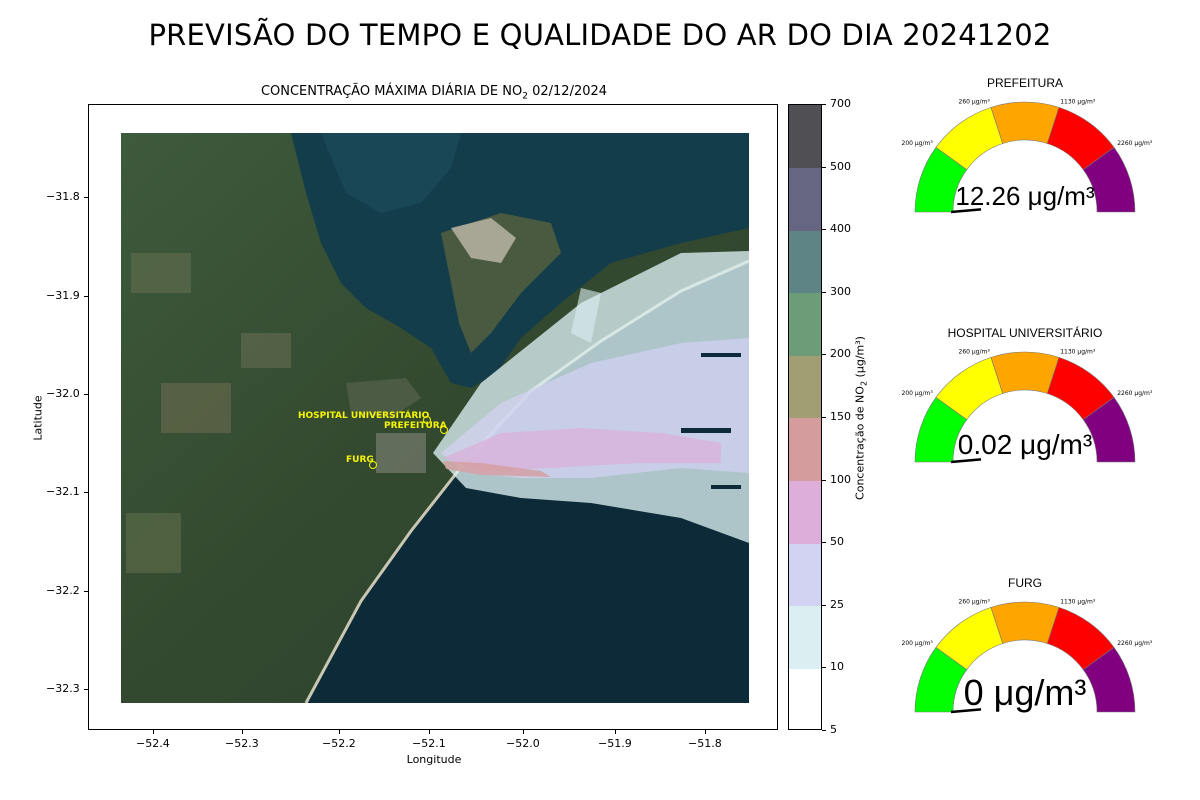  What do you see at coordinates (401, 453) in the screenshot?
I see `urban-area` at bounding box center [401, 453].